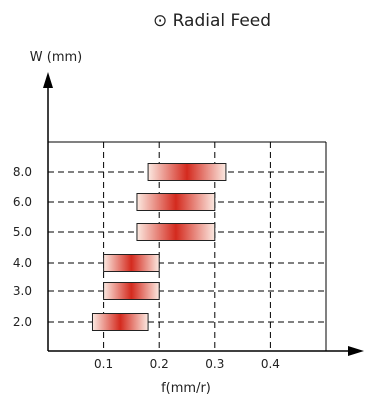 The height and width of the screenshot is (409, 368). I want to click on range-bar-3.0, so click(131, 291).